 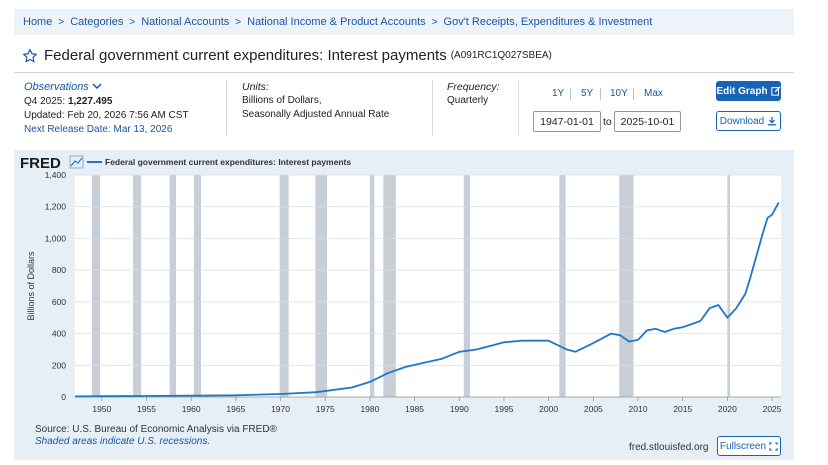 I want to click on updated-text: Updated: Feb 20, 2026 7:56 AM CST, so click(x=106, y=115).